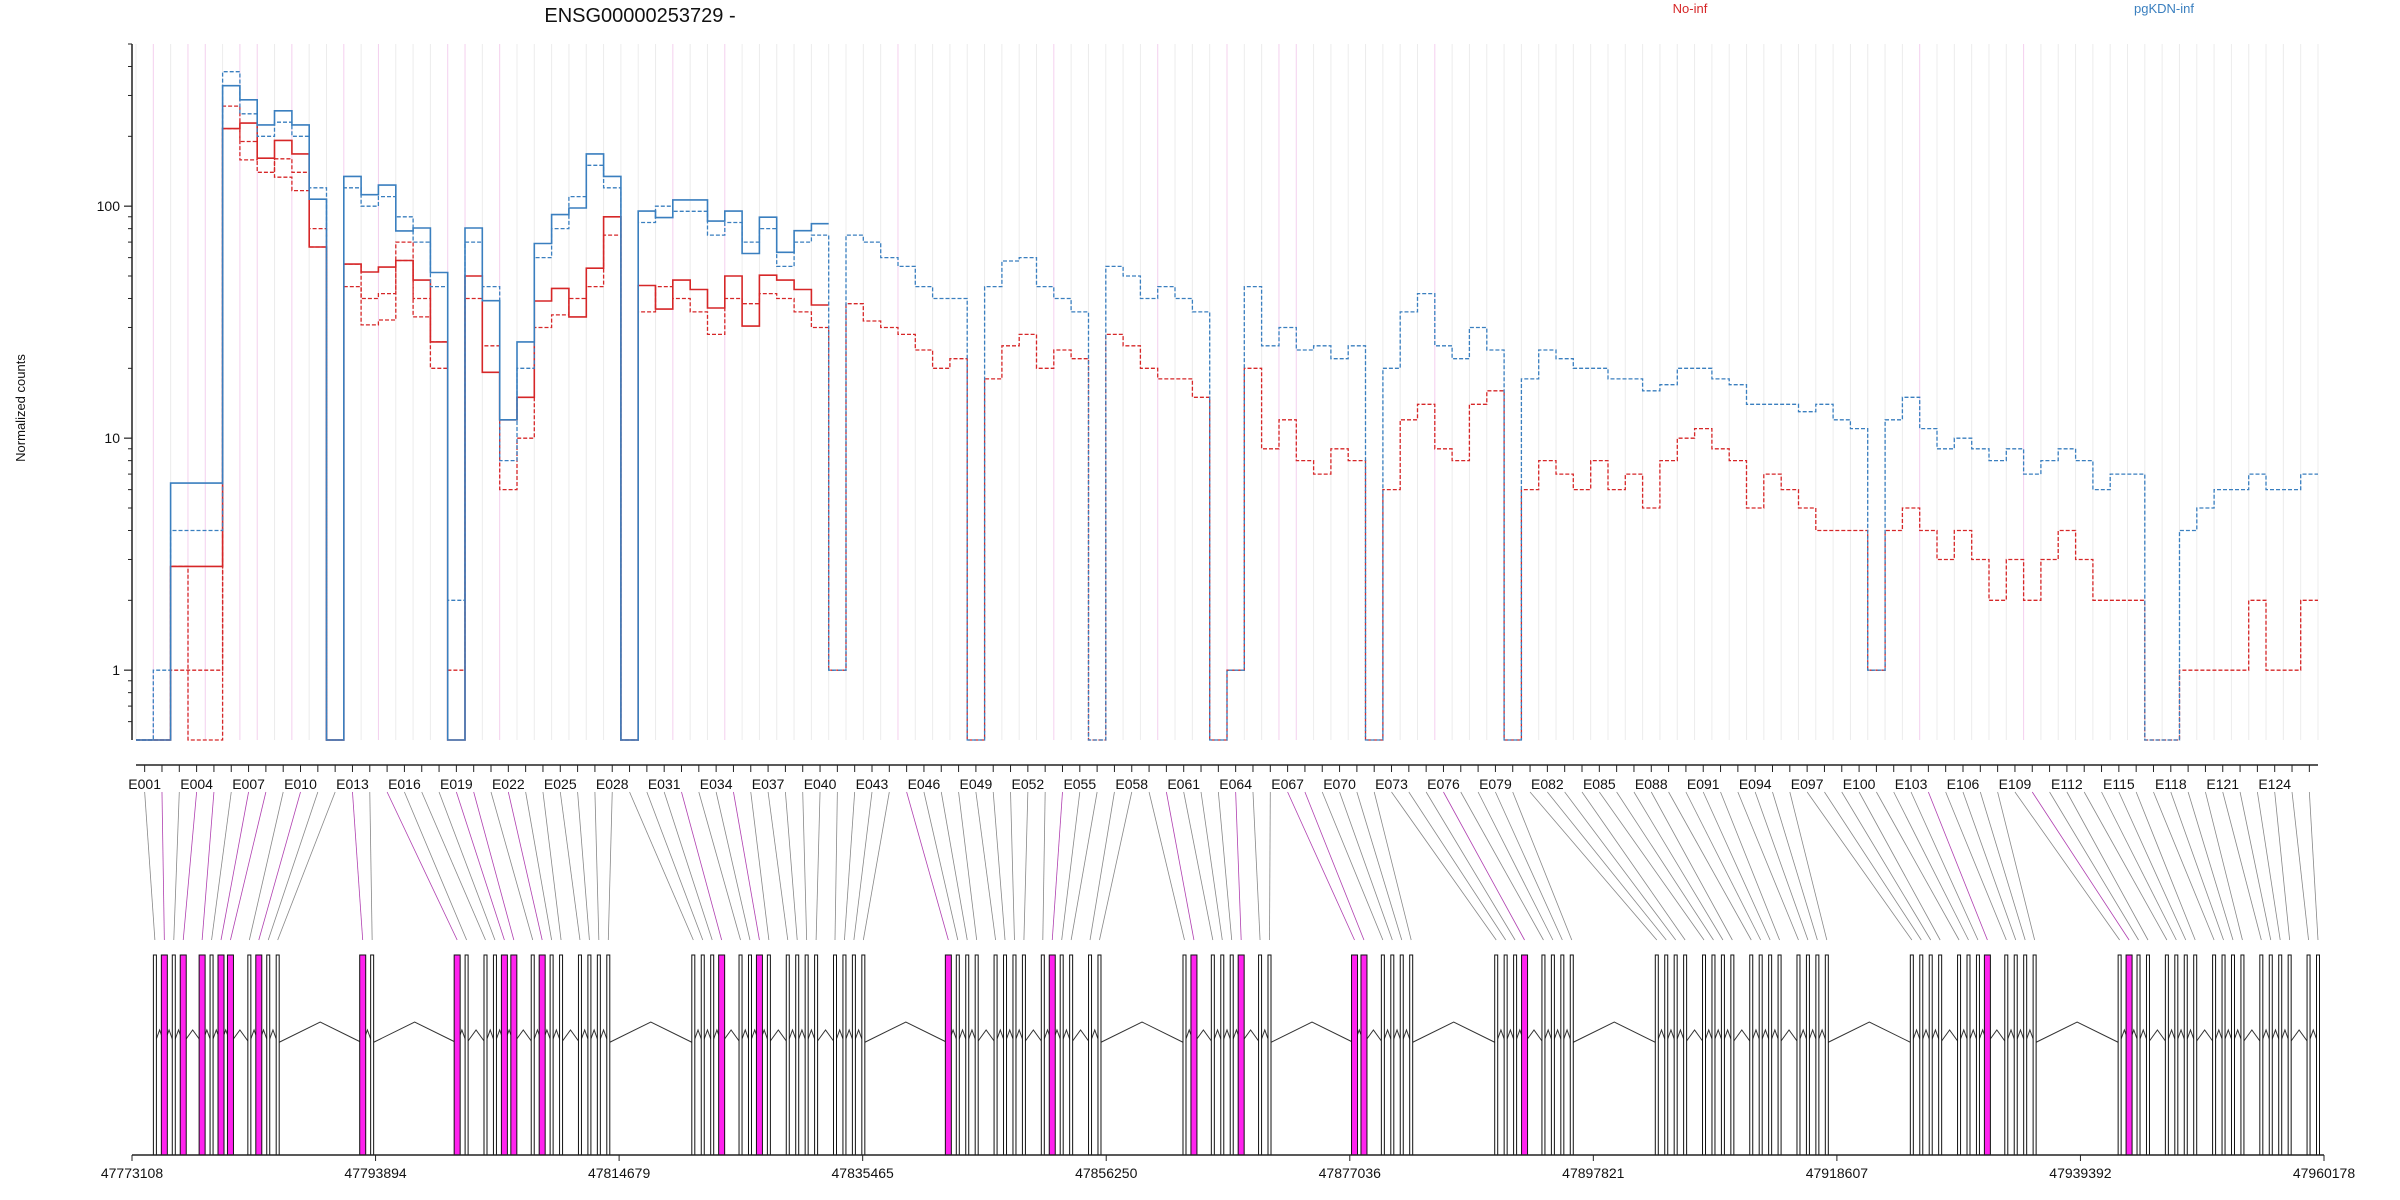 The image size is (2400, 1200). I want to click on x-tick-label: E037, so click(768, 784).